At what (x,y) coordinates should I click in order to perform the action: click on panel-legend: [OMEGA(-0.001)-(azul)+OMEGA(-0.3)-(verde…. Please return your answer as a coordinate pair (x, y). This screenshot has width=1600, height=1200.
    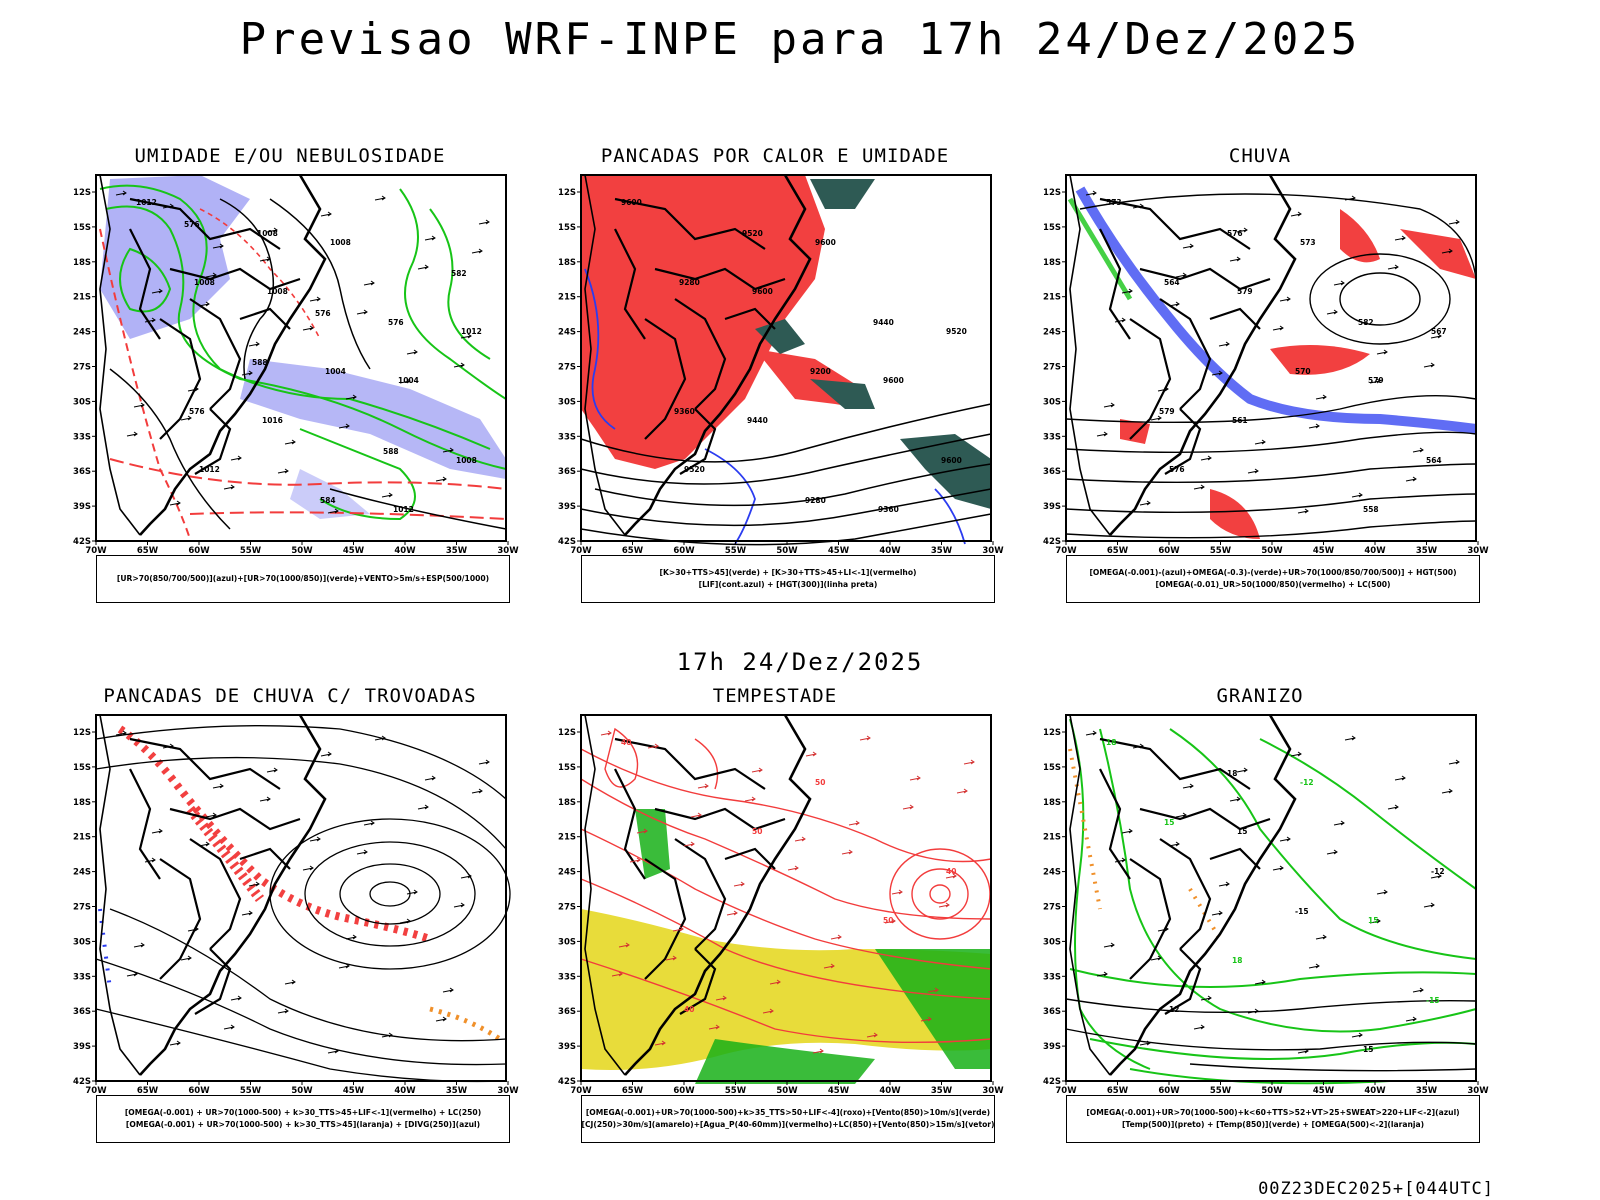
    Looking at the image, I should click on (1273, 579).